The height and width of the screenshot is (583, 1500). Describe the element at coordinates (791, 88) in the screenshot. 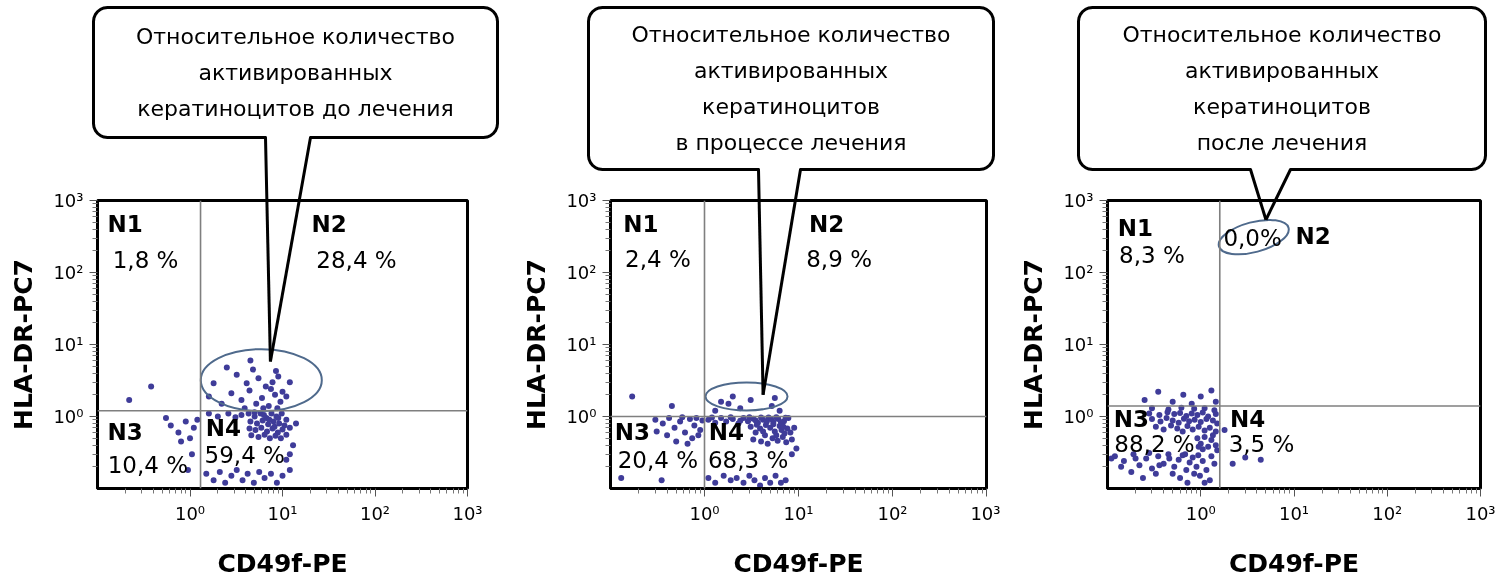

I see `chart-title: Относительное количество активированных кератиноцитов в процессе лечения` at that location.